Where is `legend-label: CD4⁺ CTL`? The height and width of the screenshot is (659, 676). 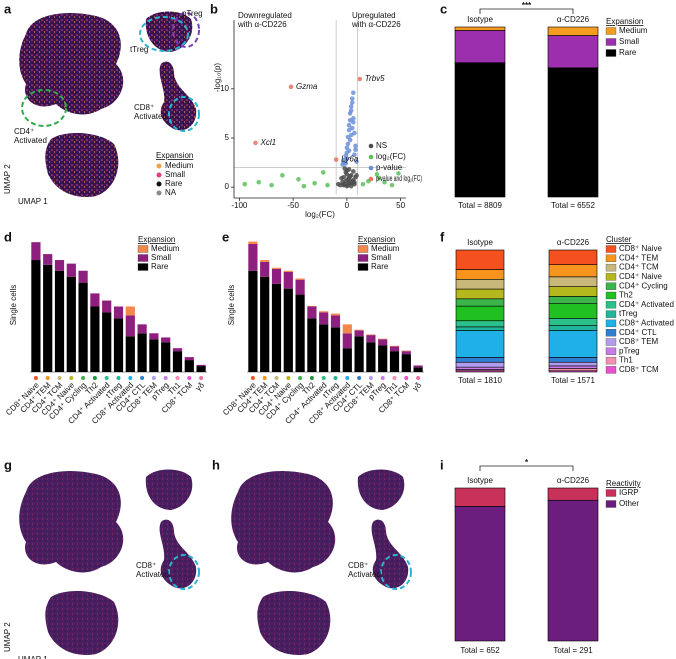 legend-label: CD4⁺ CTL is located at coordinates (638, 332).